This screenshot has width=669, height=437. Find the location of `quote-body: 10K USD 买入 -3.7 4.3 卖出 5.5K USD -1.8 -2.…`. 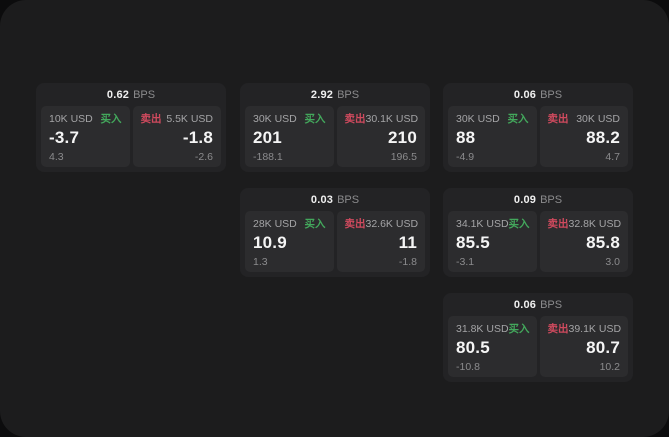

quote-body: 10K USD 买入 -3.7 4.3 卖出 5.5K USD -1.8 -2.… is located at coordinates (131, 136).